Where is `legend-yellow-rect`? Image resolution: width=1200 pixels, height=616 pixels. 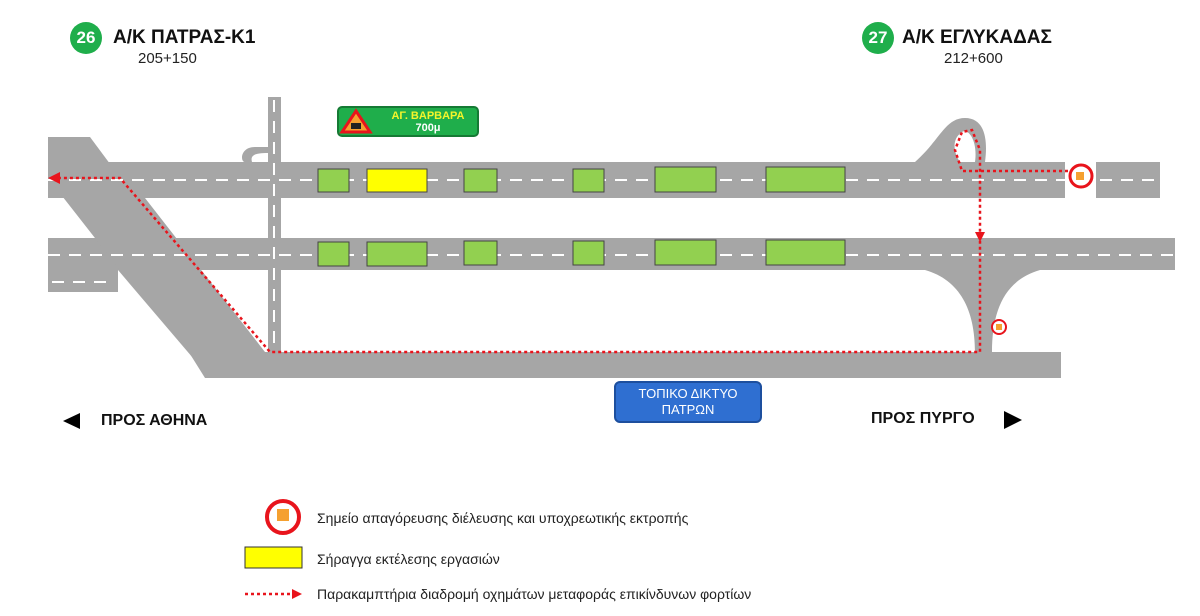 legend-yellow-rect is located at coordinates (273, 557).